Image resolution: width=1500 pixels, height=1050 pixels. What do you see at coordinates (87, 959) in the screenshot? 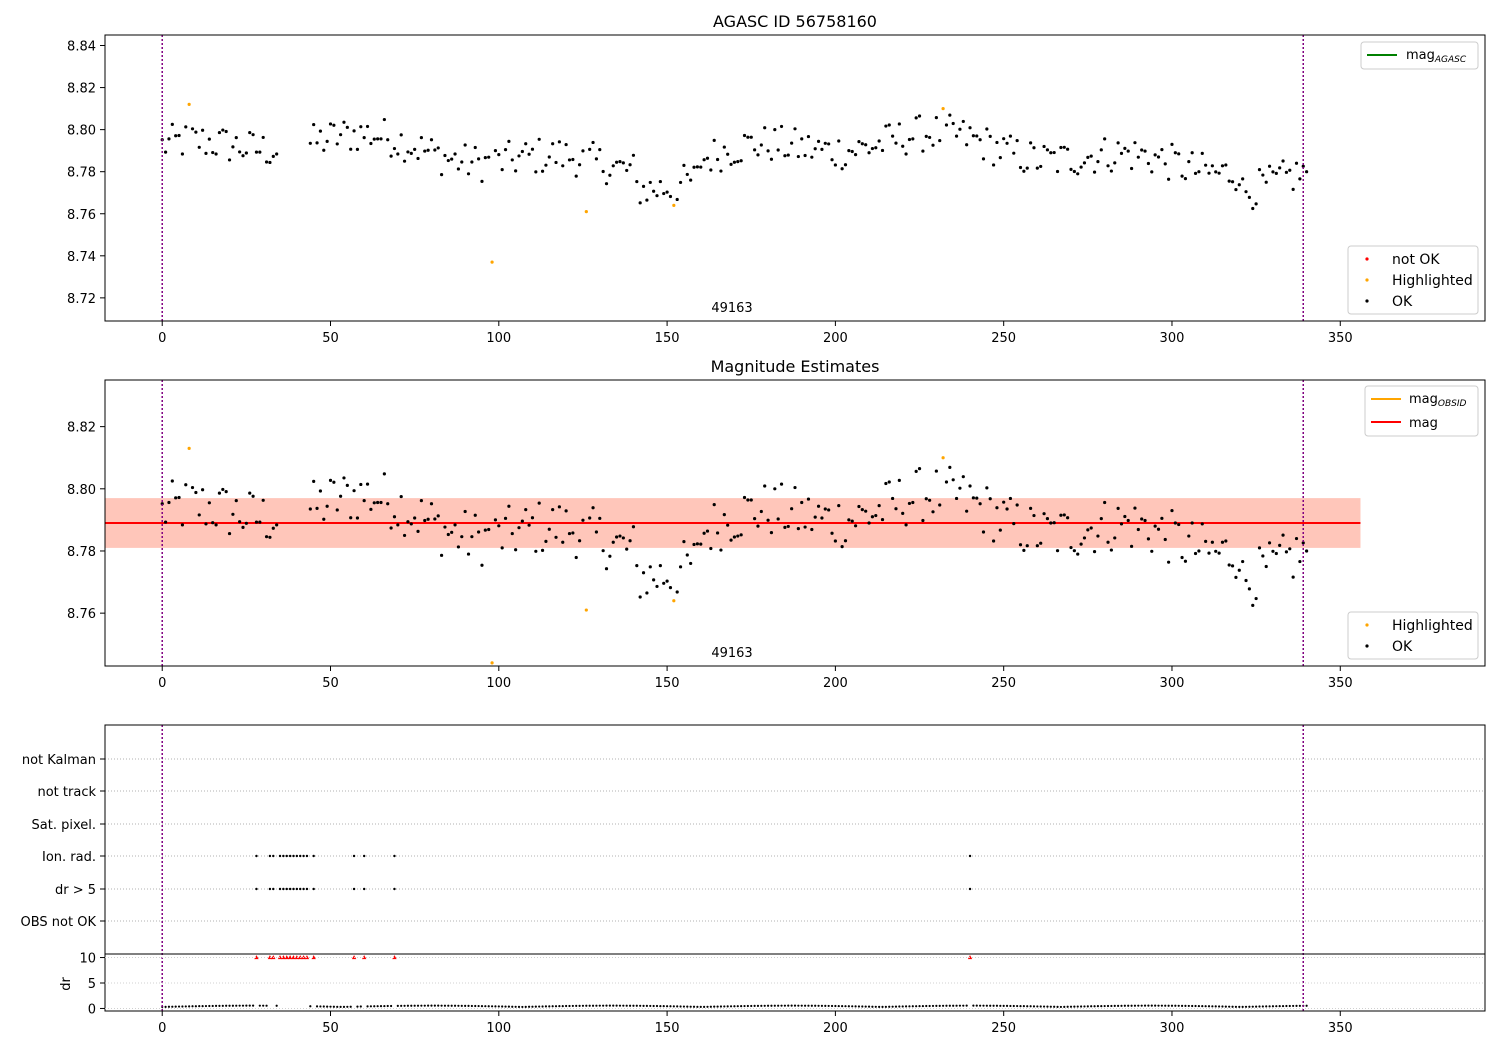
I see `dr-tick-label: 10` at bounding box center [87, 959].